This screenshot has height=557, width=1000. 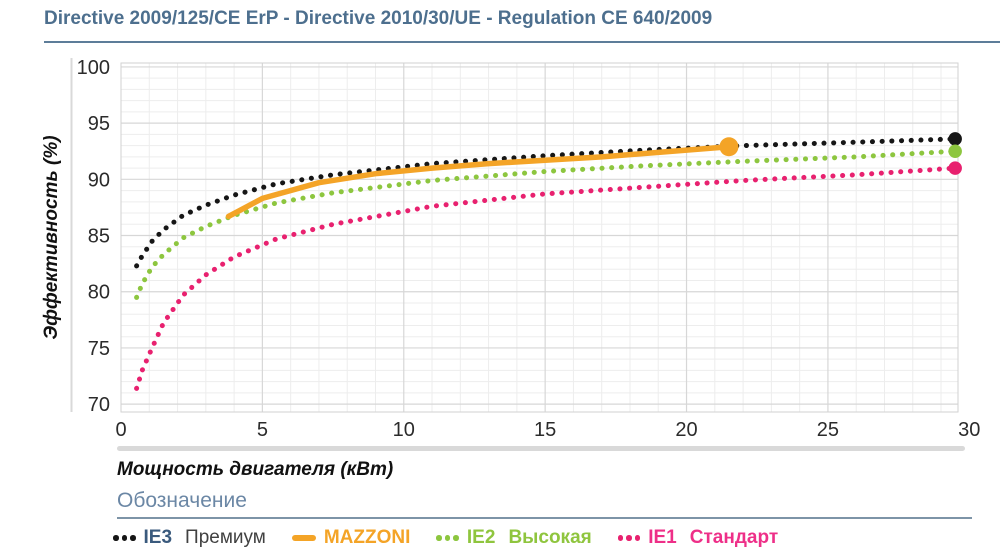 I want to click on title-divider, so click(x=522, y=42).